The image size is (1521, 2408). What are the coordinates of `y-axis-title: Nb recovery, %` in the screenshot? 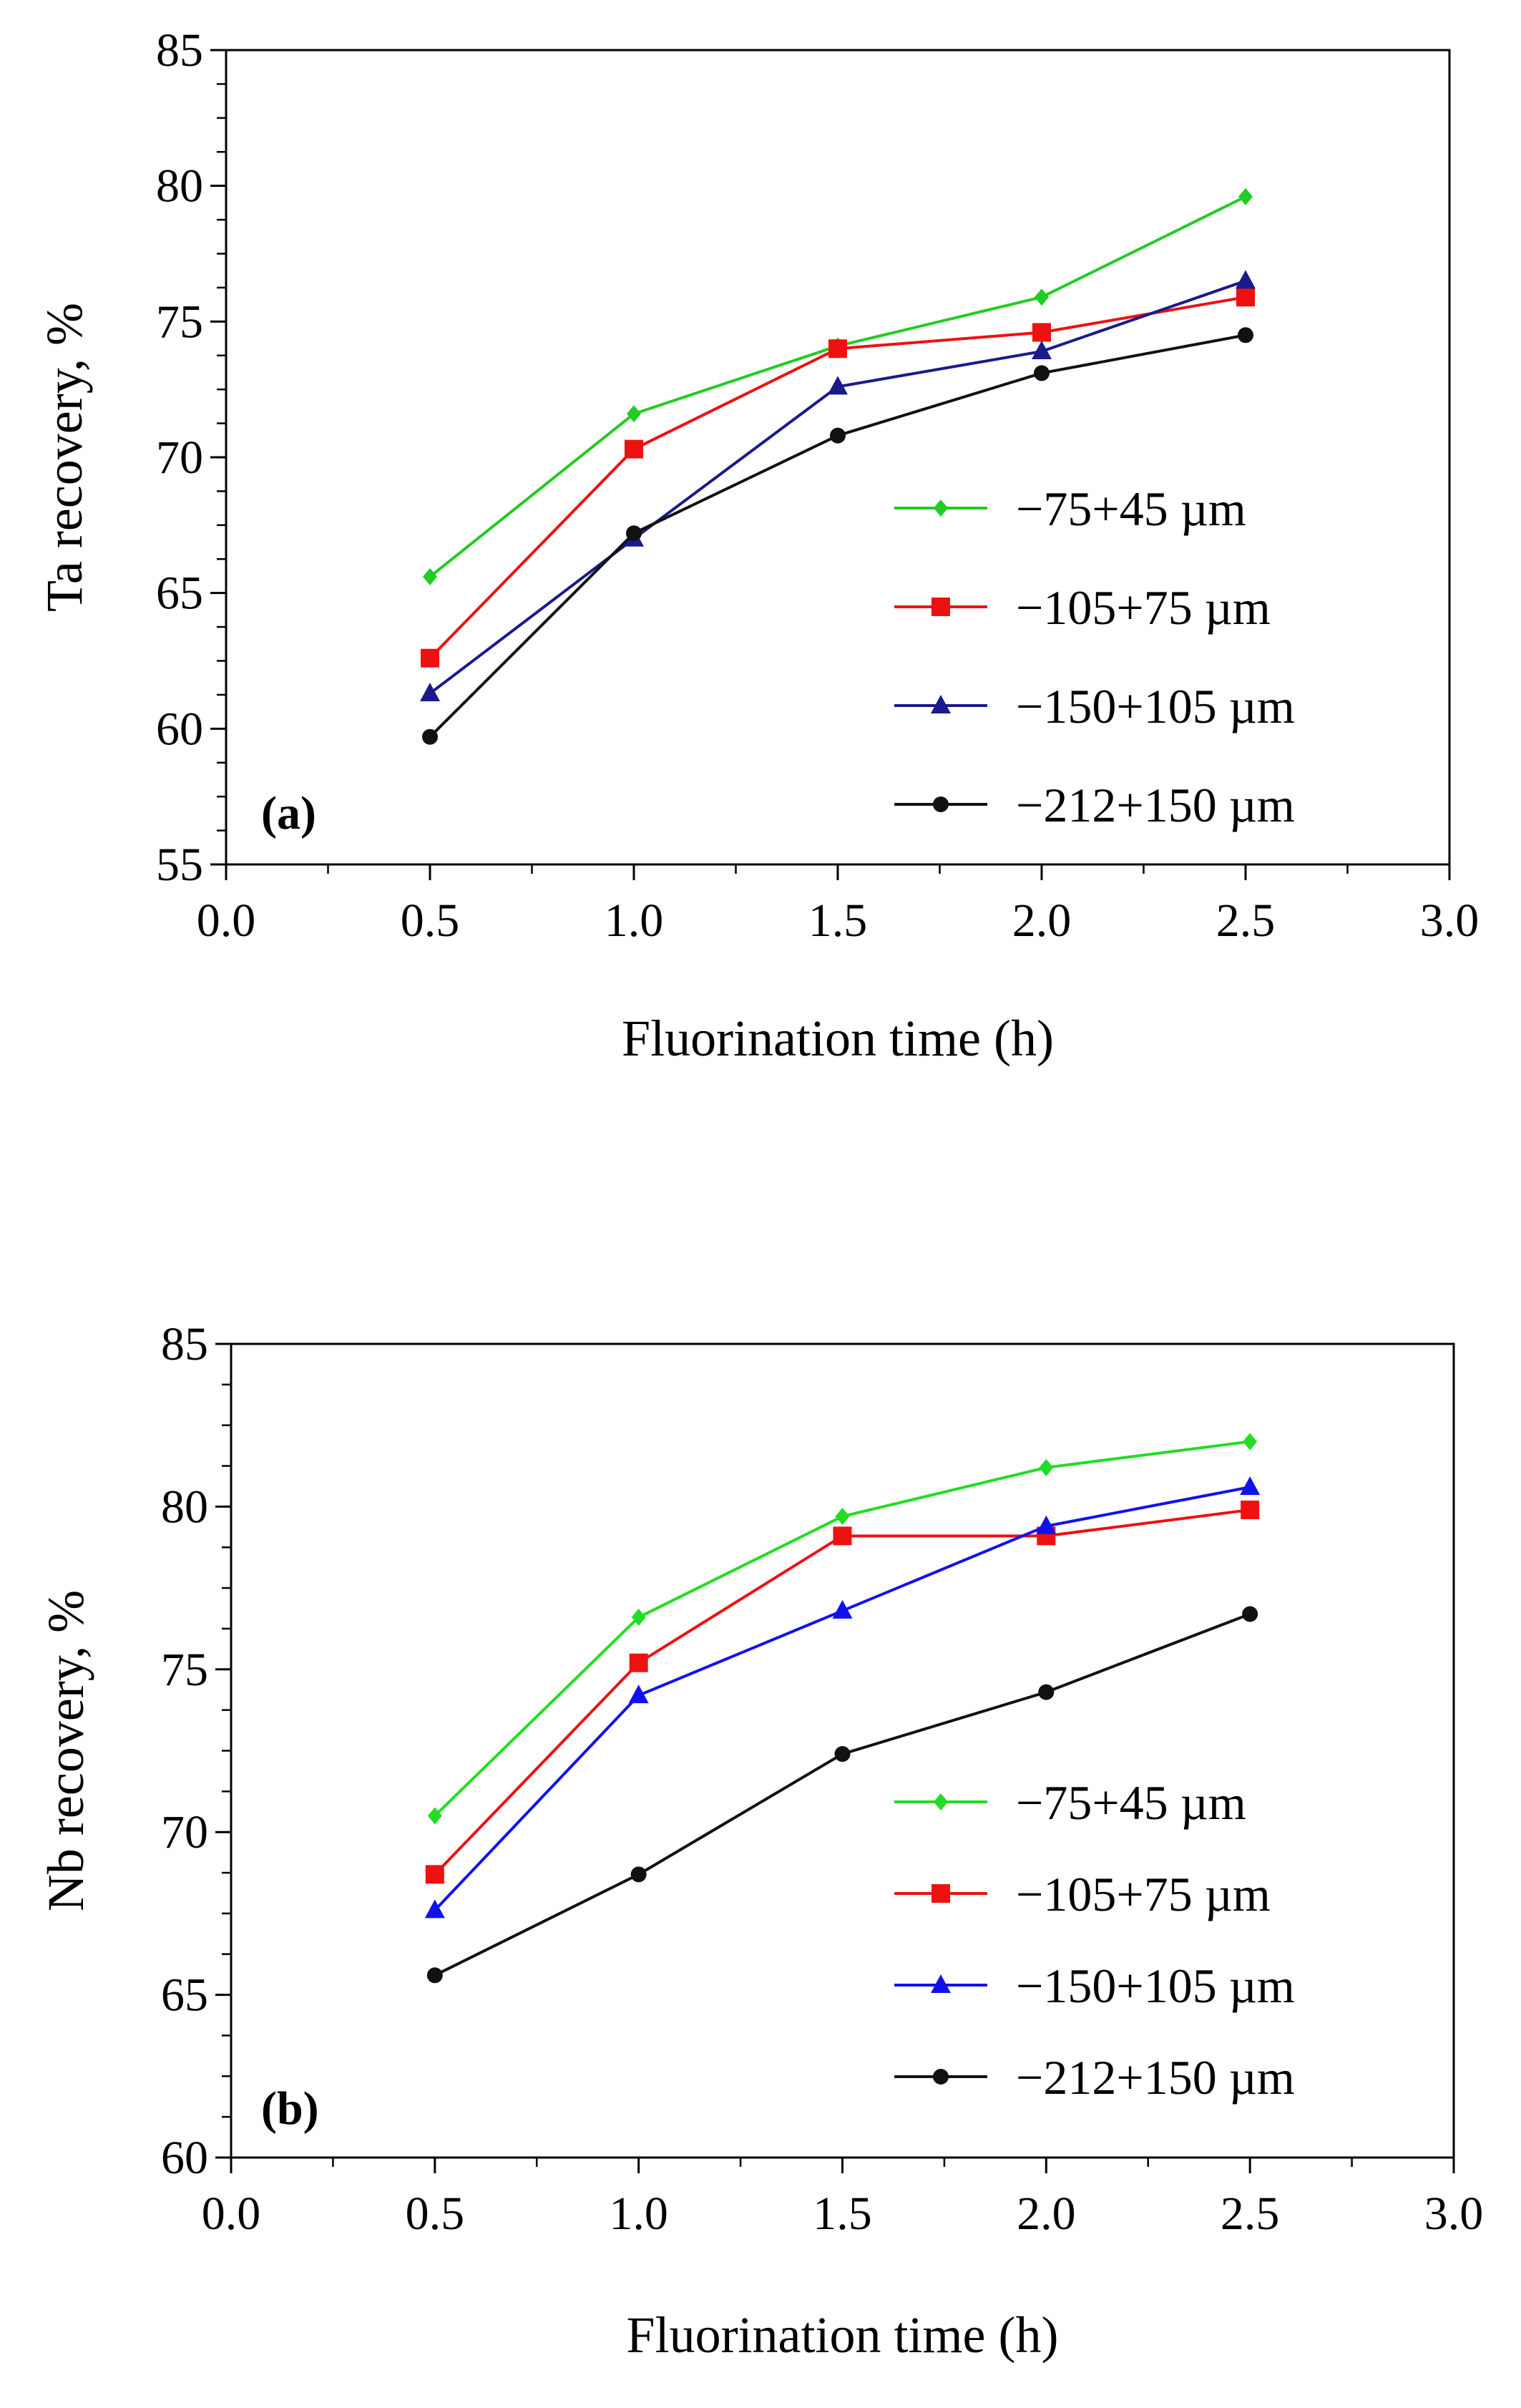 It's located at (66, 1750).